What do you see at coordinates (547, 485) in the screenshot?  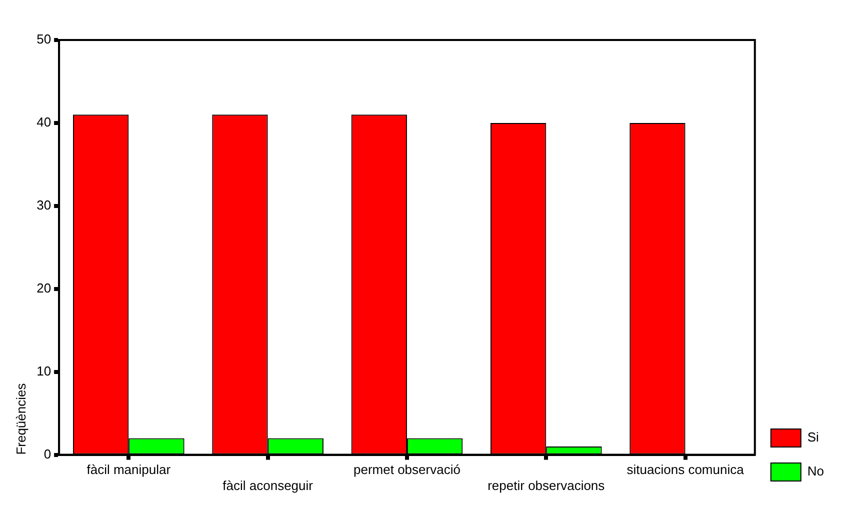 I see `x-tick-label: repetir observacions` at bounding box center [547, 485].